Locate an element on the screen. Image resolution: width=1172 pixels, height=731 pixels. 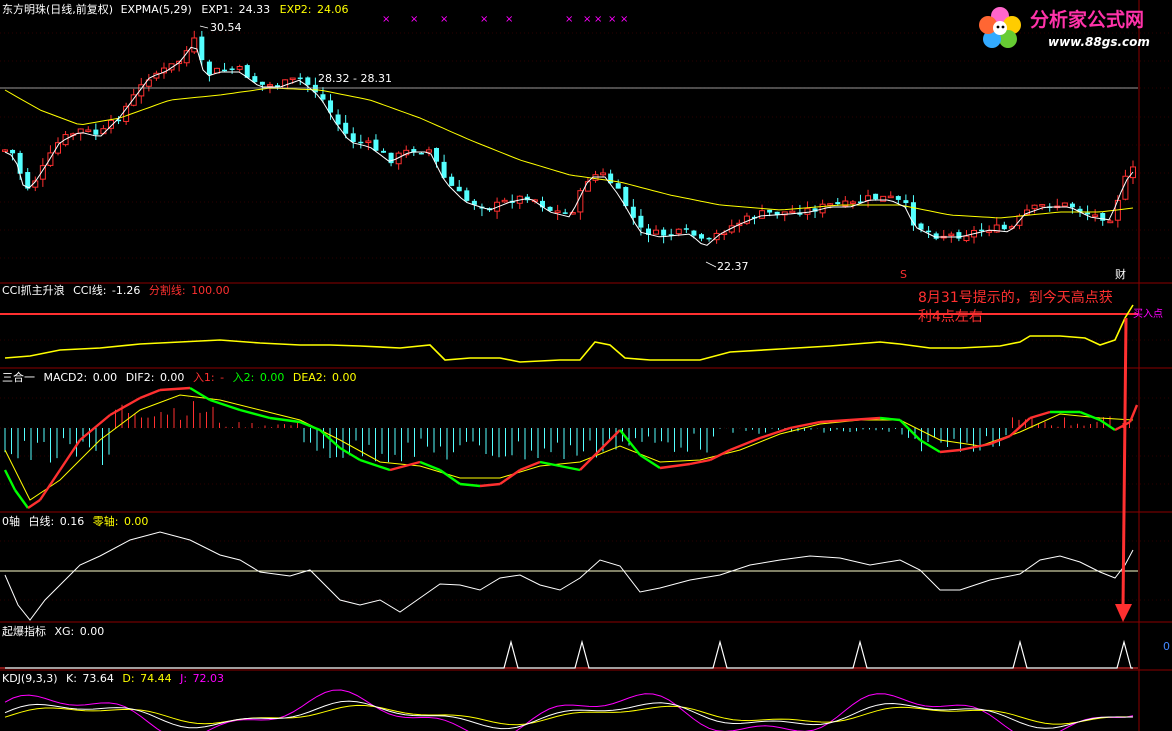
dea-line is located at coordinates (569, 447).